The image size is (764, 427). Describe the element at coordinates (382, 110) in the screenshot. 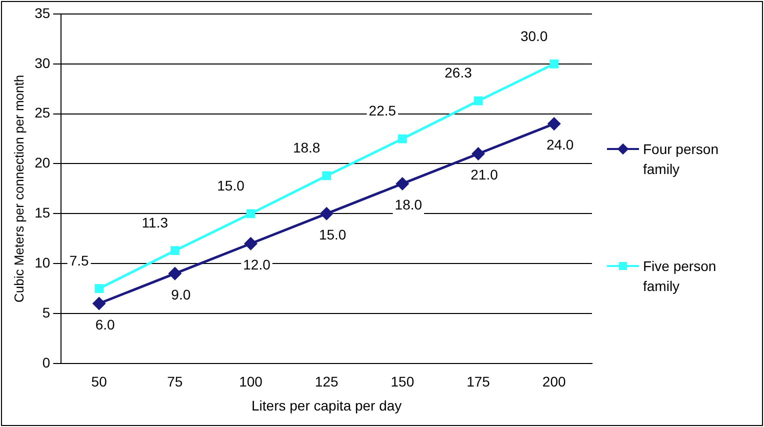

I see `data-label: 22.5` at that location.